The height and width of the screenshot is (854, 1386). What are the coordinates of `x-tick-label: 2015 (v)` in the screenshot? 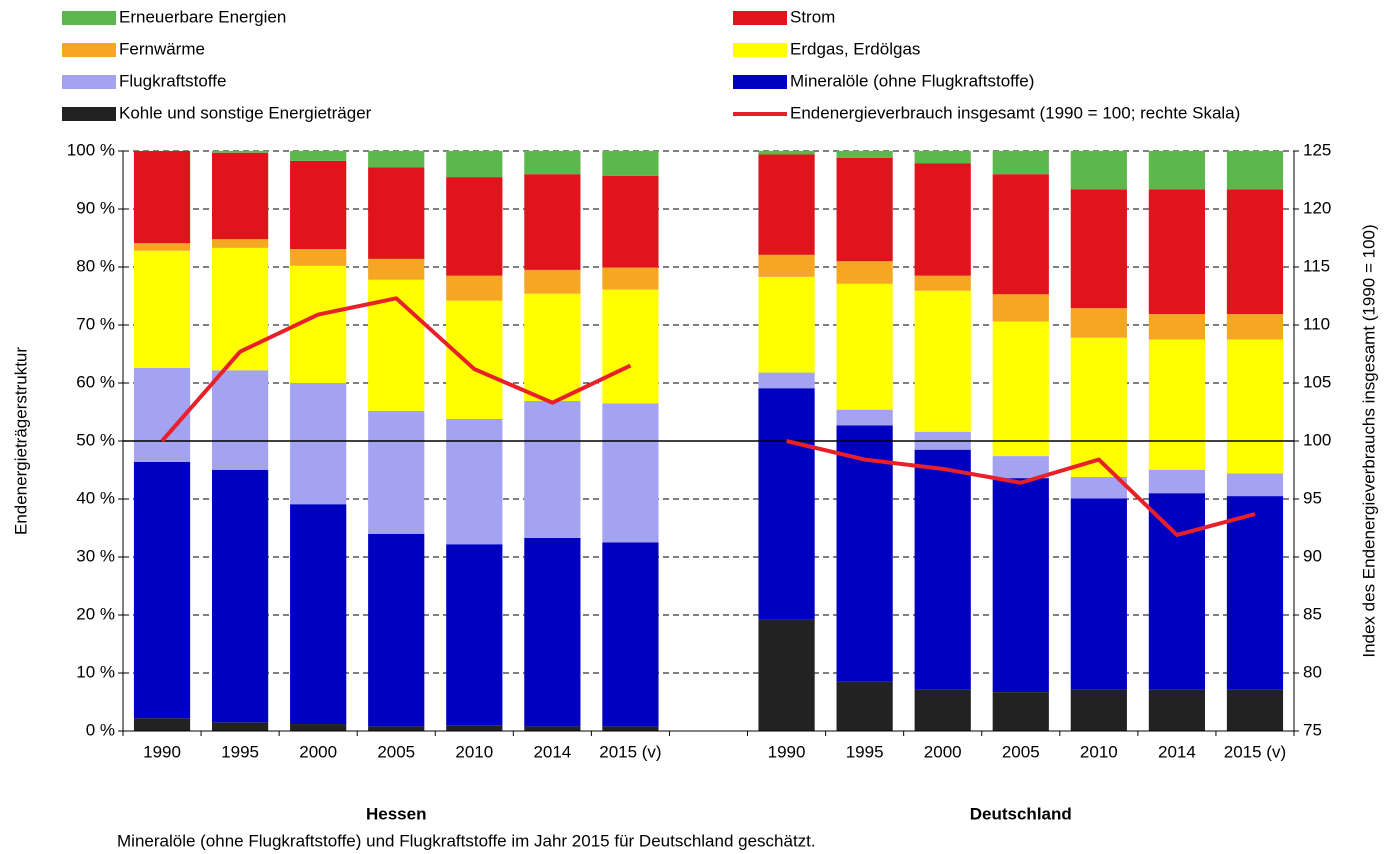 It's located at (1255, 751).